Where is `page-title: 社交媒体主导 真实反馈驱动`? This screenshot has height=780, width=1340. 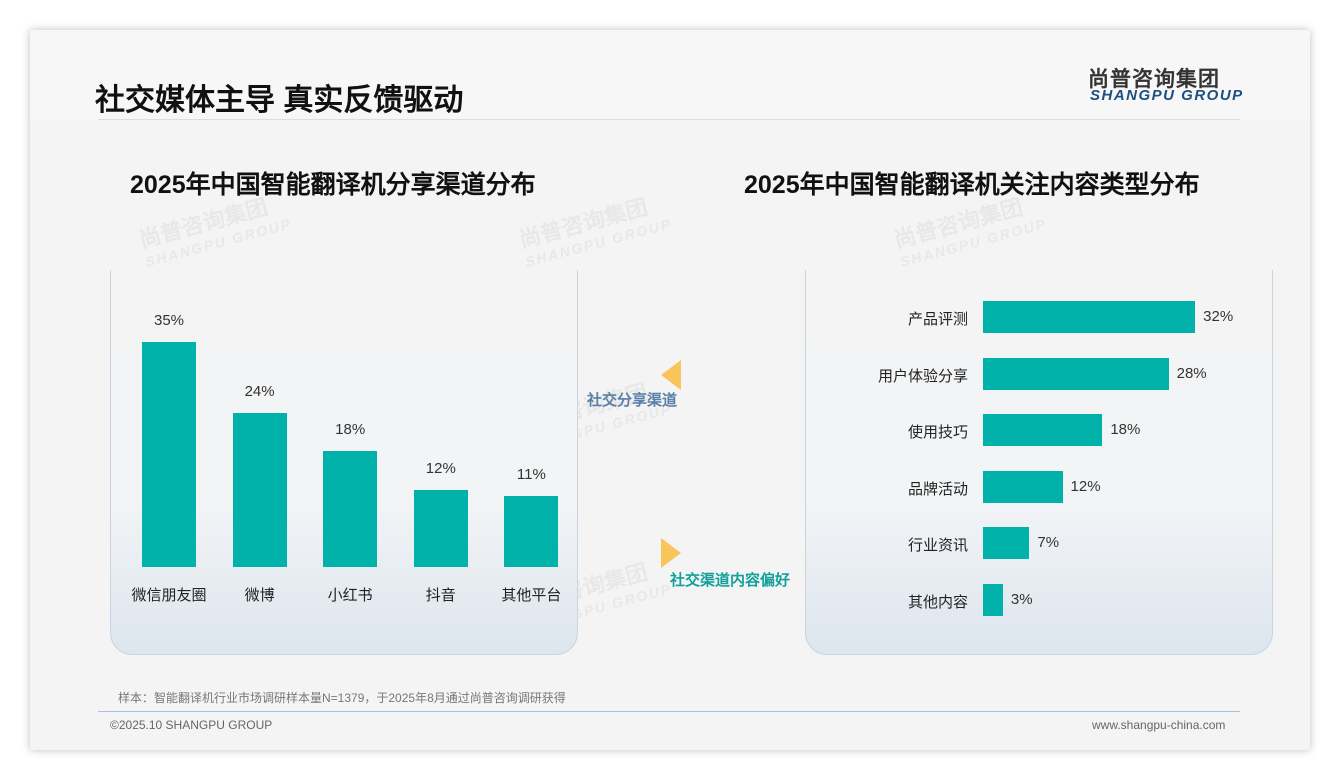
page-title: 社交媒体主导 真实反馈驱动 is located at coordinates (279, 100).